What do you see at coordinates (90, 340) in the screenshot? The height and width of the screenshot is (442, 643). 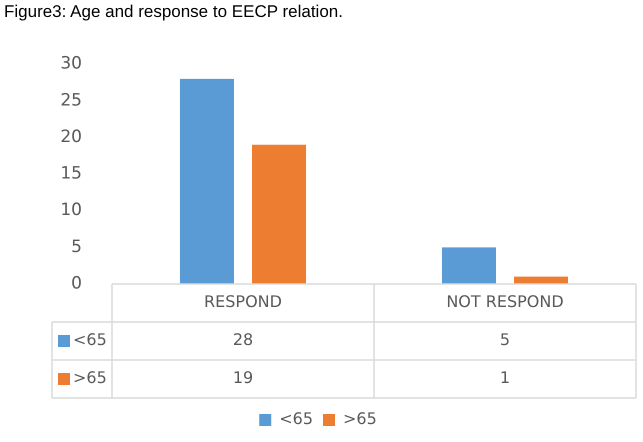 I see `legend-label: <65` at bounding box center [90, 340].